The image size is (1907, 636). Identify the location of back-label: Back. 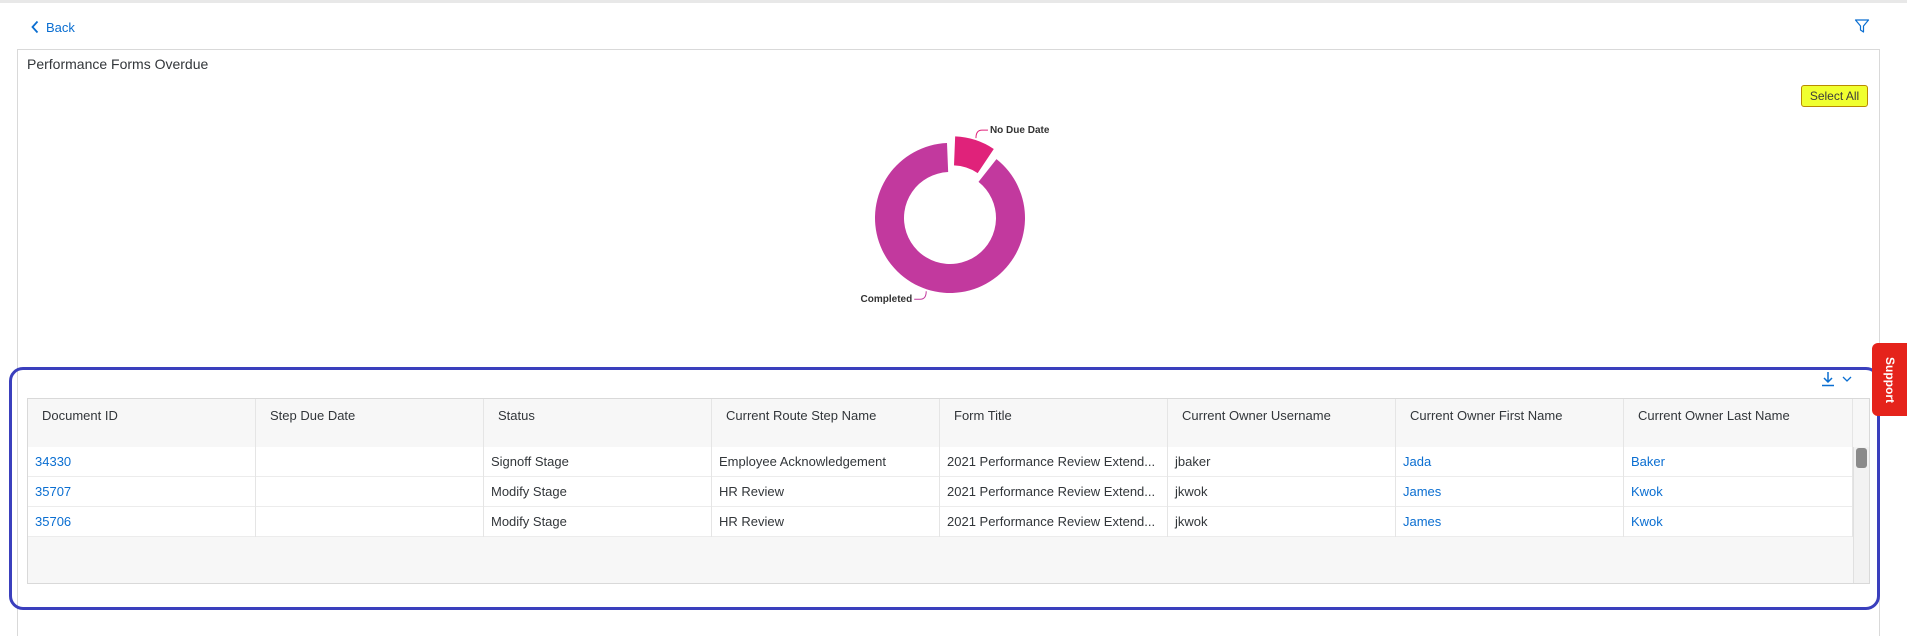
(60, 27).